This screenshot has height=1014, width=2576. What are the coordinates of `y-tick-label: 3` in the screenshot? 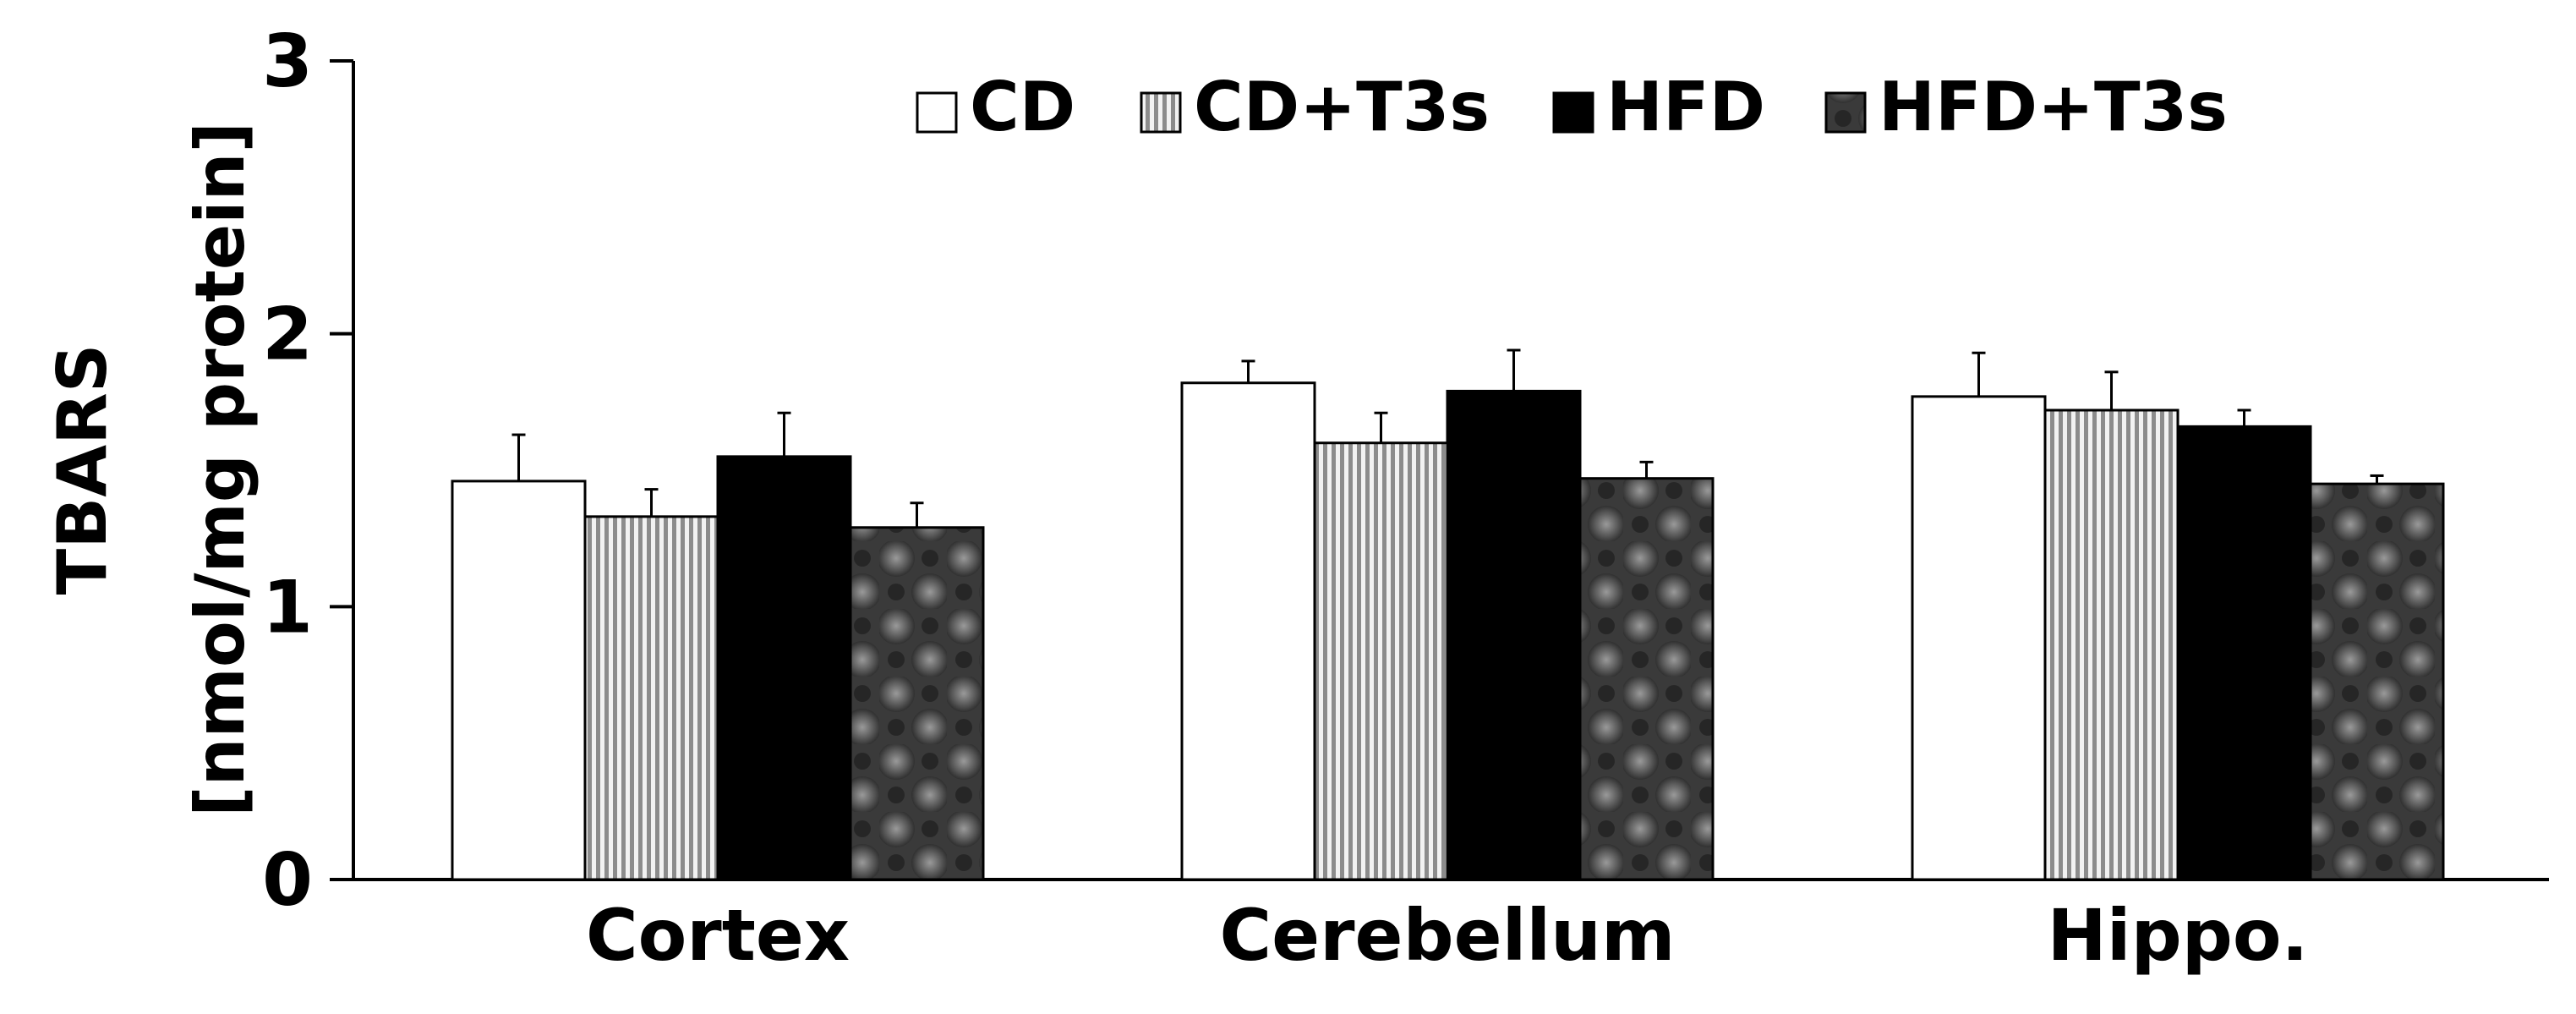 It's located at (288, 61).